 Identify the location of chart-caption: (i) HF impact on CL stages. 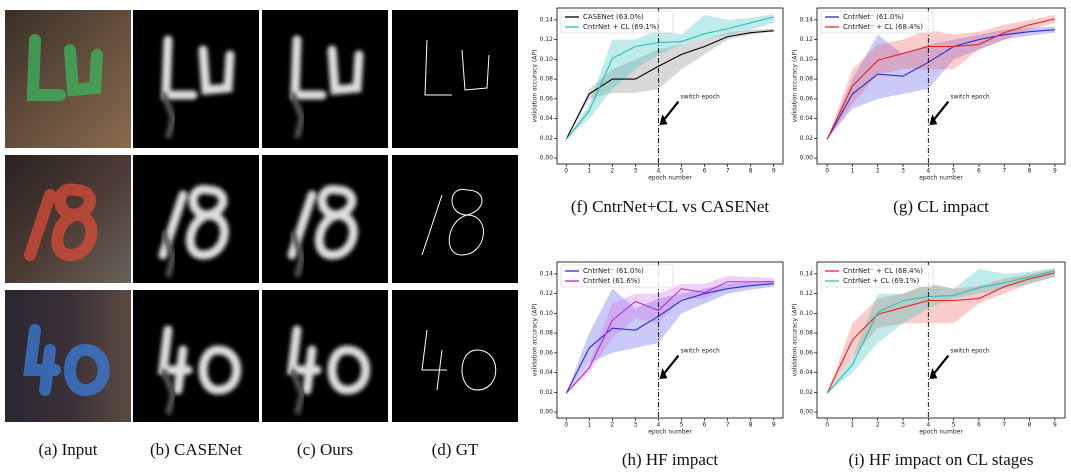
(941, 459).